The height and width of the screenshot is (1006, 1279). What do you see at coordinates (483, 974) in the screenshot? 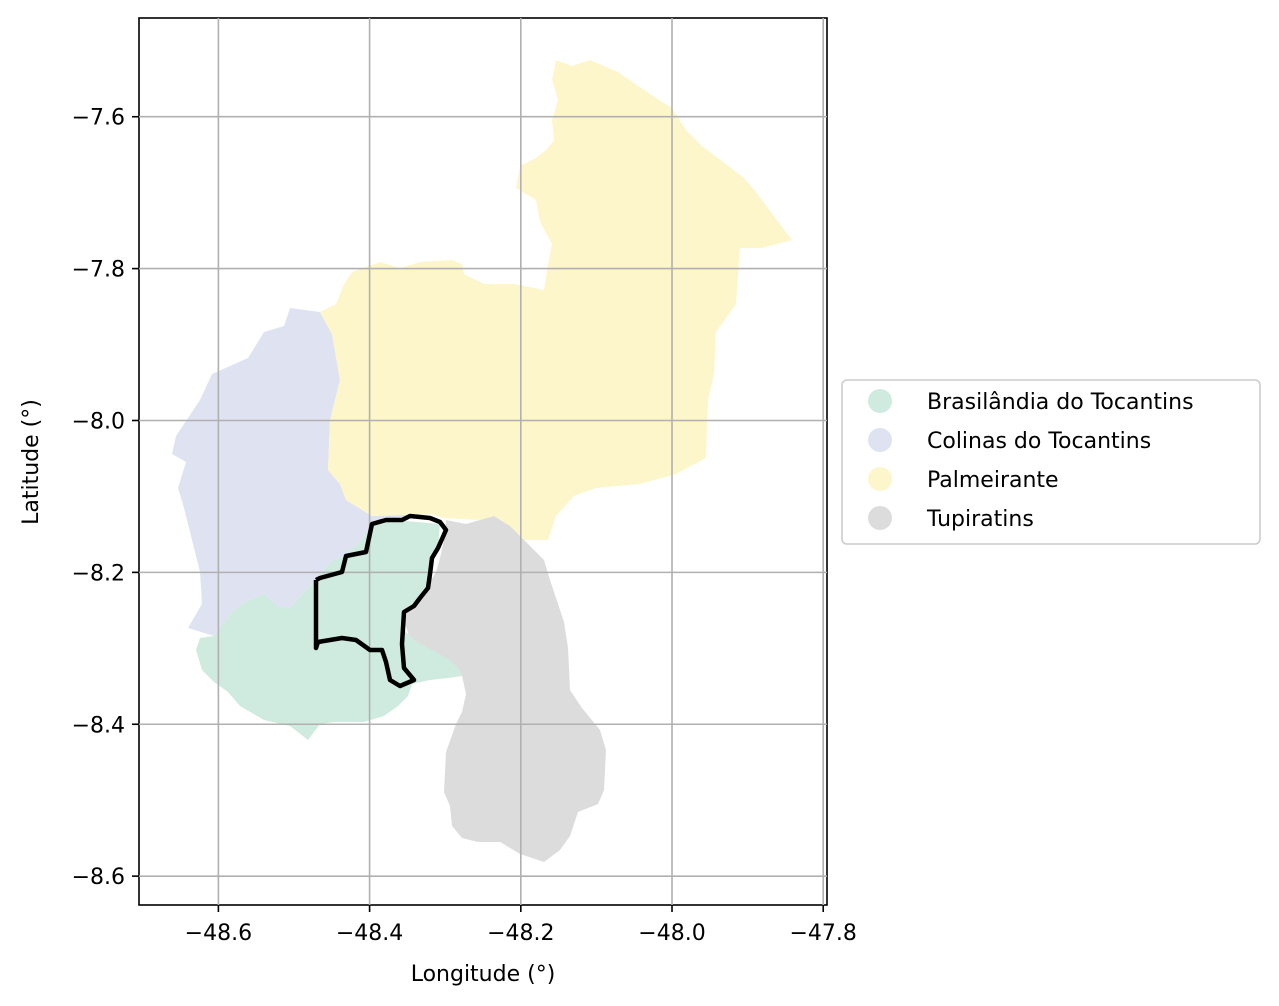
I see `x-axis-label: Longitude (°)` at bounding box center [483, 974].